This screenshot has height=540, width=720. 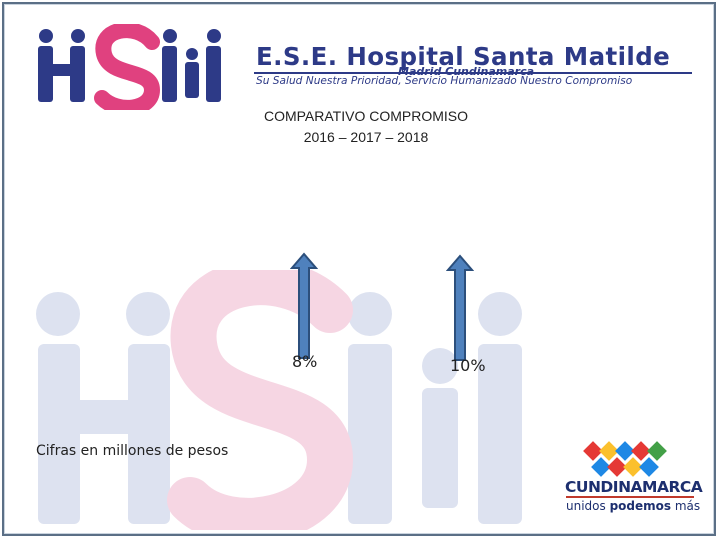 I want to click on header-divider, so click(x=473, y=73).